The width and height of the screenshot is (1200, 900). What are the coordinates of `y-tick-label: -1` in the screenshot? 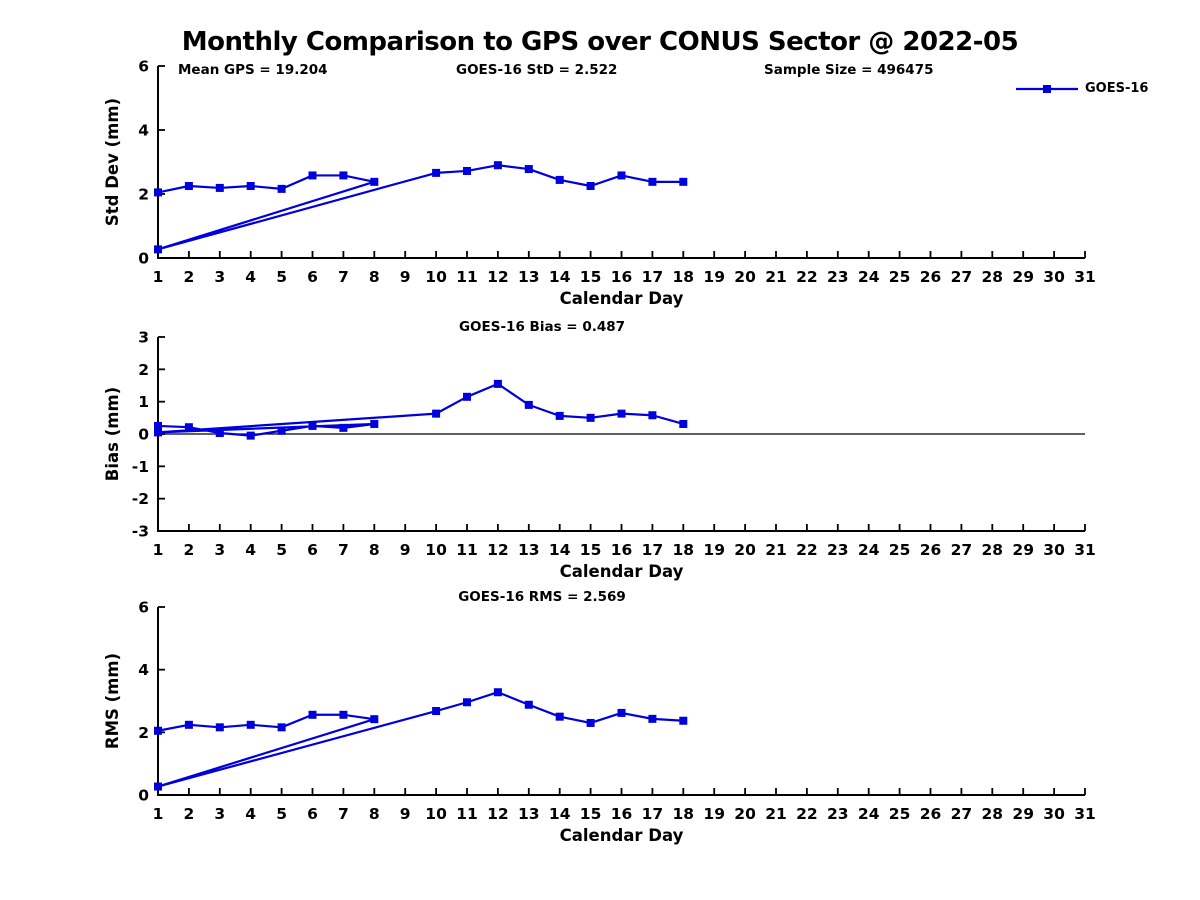 It's located at (140, 467).